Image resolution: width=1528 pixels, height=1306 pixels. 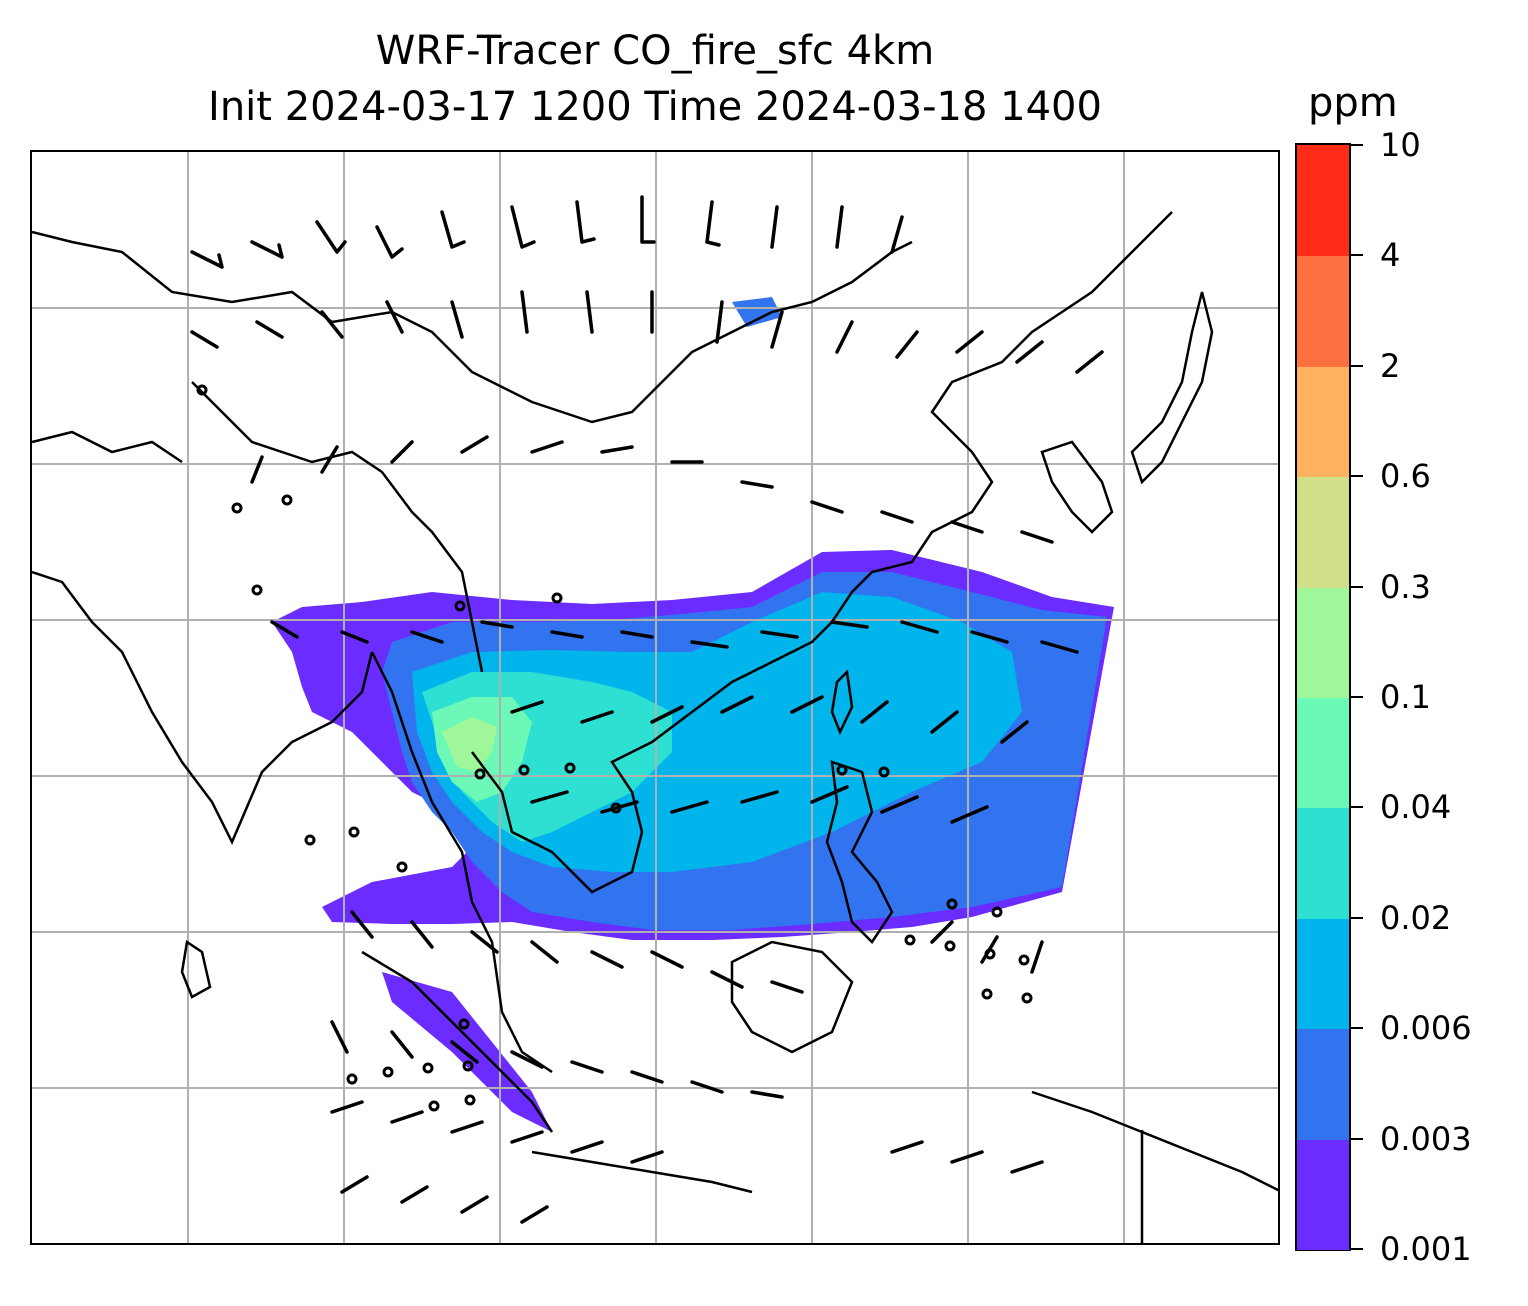 What do you see at coordinates (1426, 1138) in the screenshot?
I see `colorbar-tick-label: 0.003` at bounding box center [1426, 1138].